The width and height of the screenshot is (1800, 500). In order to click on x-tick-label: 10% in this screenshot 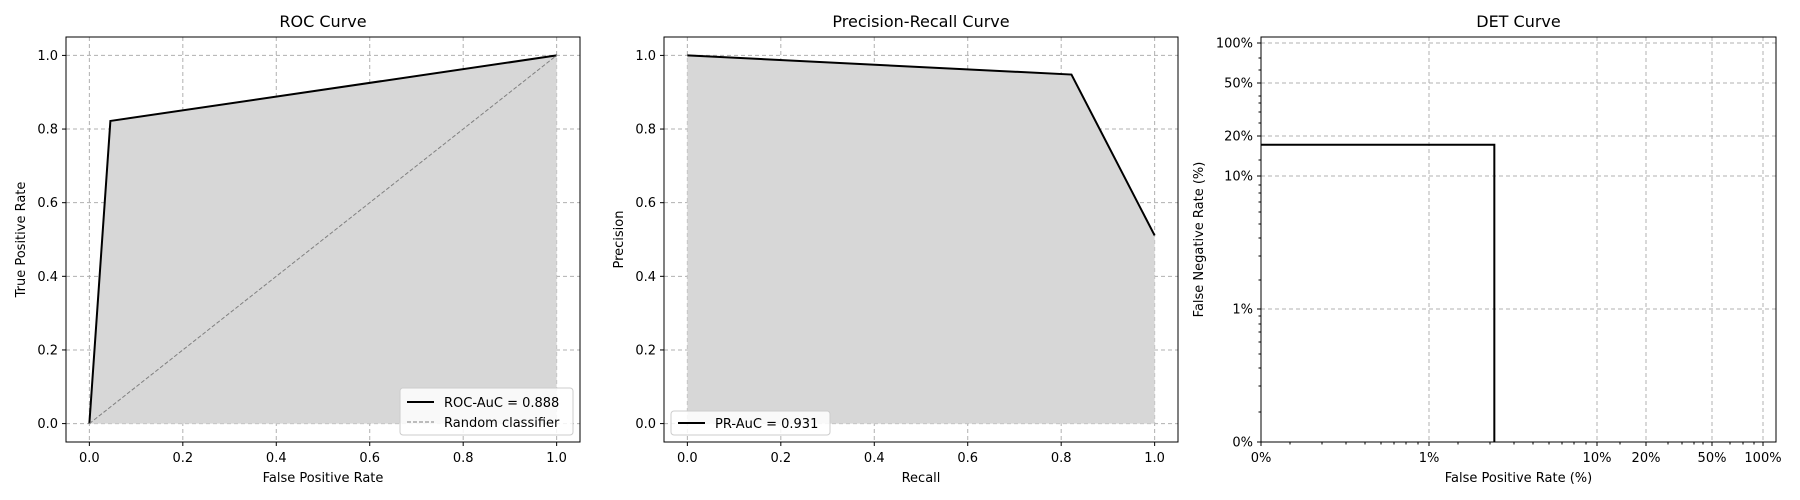, I will do `click(1597, 458)`.